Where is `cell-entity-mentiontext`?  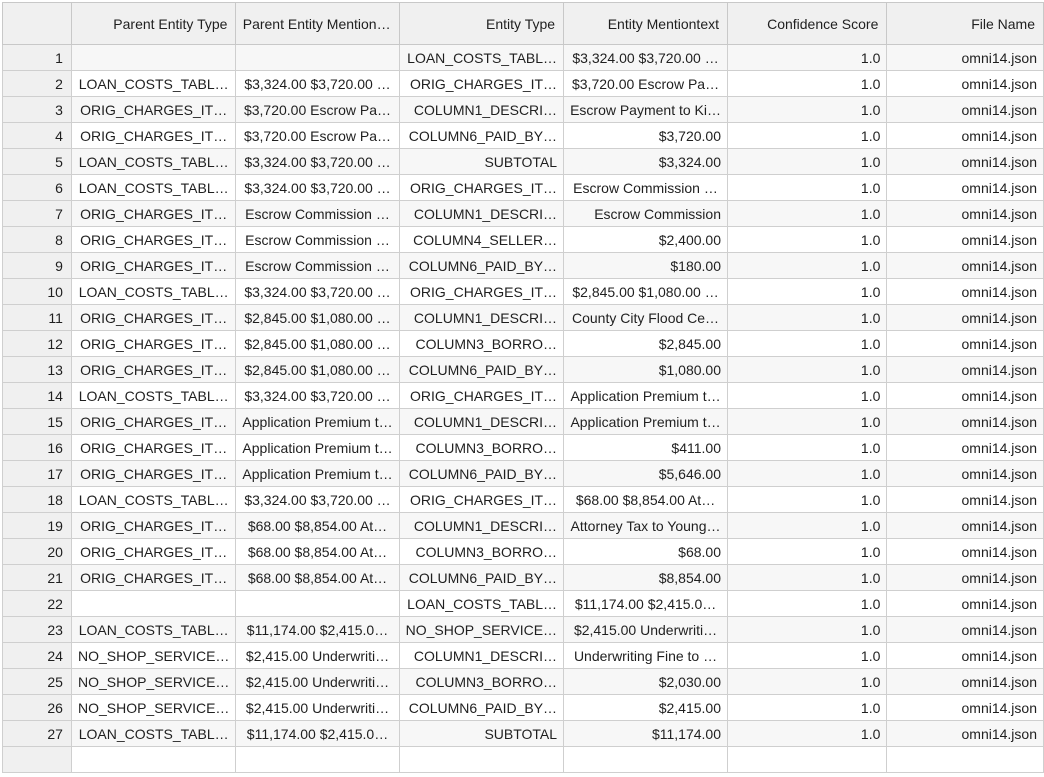 cell-entity-mentiontext is located at coordinates (645, 759).